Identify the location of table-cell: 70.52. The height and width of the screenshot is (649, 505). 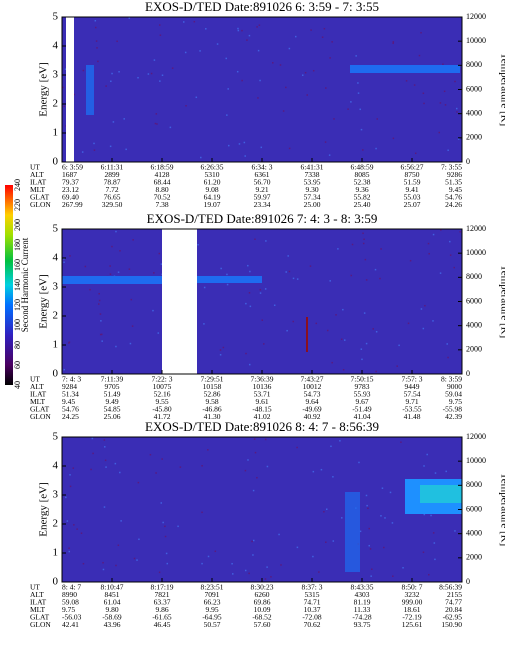
(162, 197).